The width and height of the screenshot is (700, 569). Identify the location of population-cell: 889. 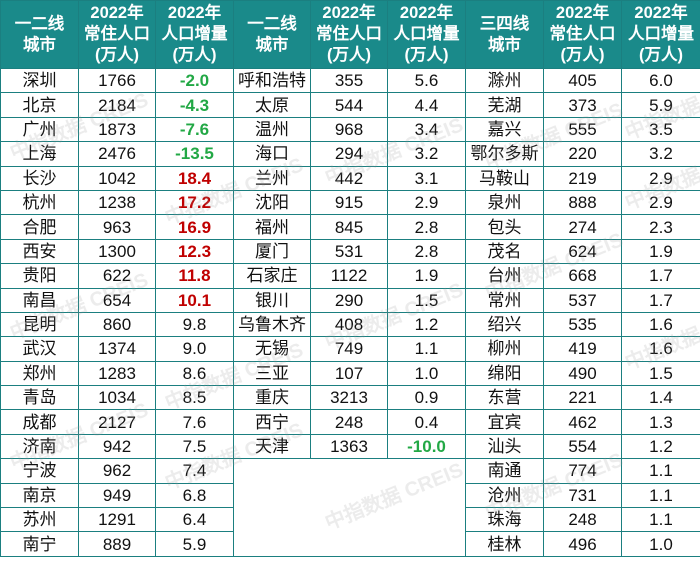
(117, 544).